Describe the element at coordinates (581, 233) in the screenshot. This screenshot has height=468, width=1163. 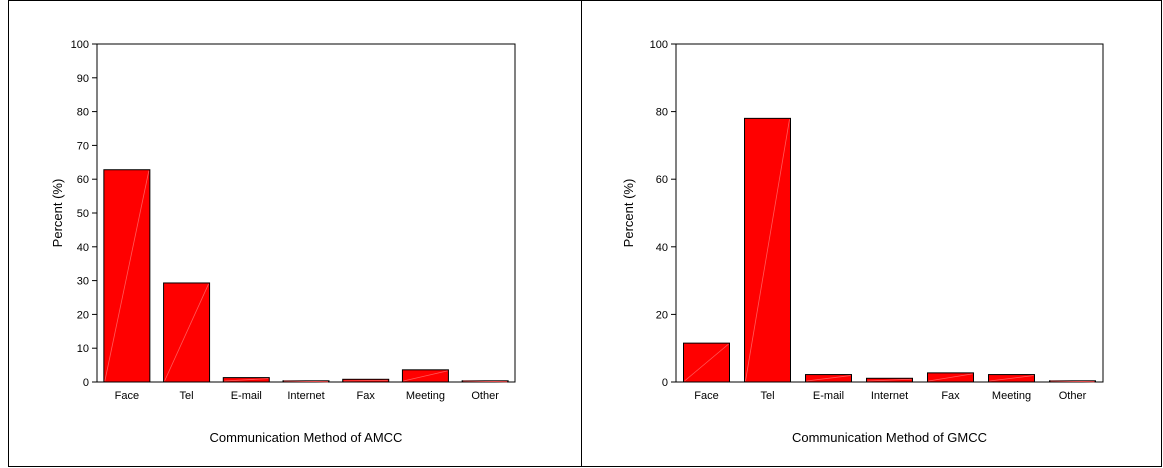
I see `panel-divider` at that location.